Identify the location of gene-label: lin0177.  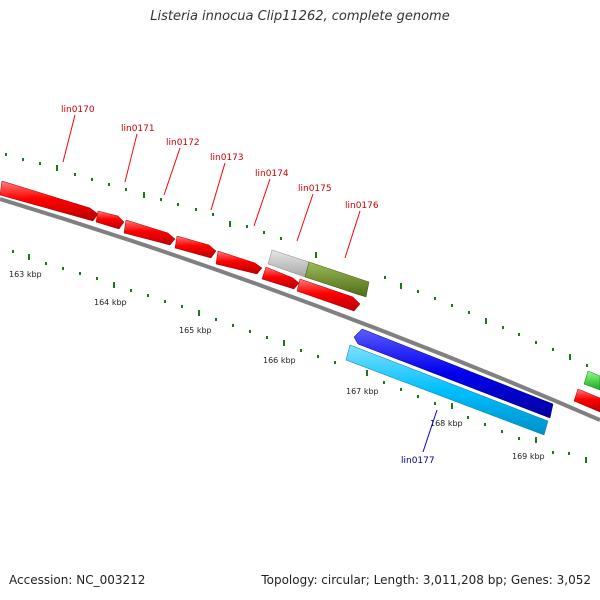
(418, 461).